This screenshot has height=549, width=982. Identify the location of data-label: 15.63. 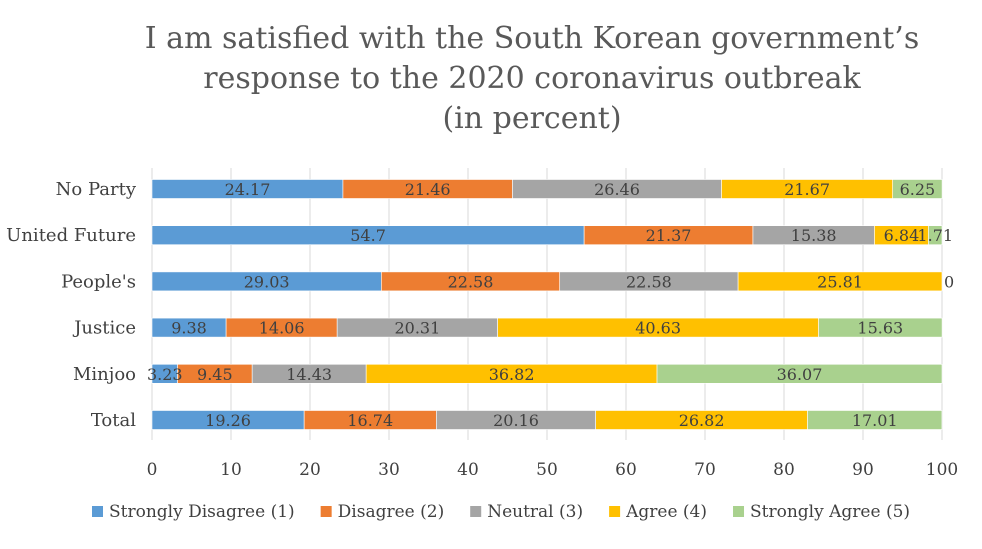
(880, 328).